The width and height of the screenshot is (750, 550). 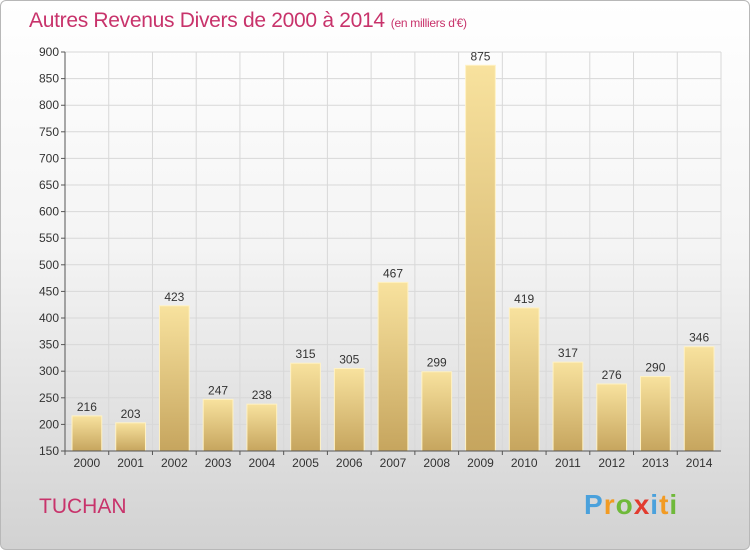 I want to click on x-tick-label: 2002, so click(x=174, y=463).